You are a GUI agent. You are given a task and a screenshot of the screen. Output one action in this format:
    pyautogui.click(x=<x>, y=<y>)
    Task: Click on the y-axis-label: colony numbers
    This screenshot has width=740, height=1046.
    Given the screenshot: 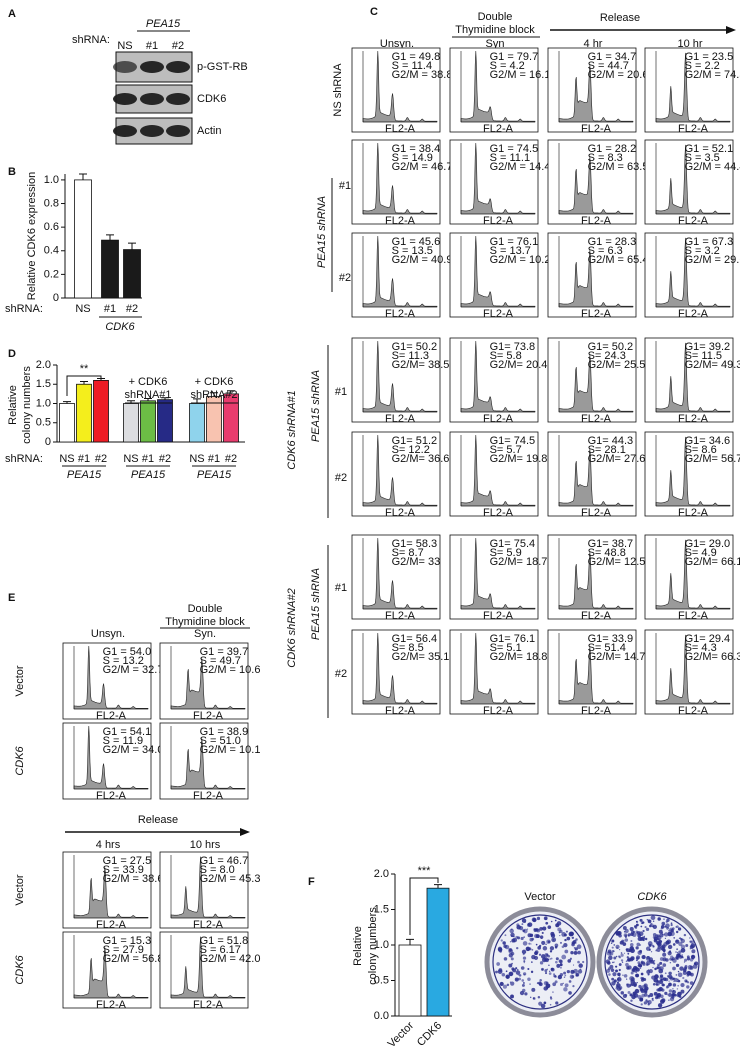 What is the action you would take?
    pyautogui.click(x=27, y=405)
    